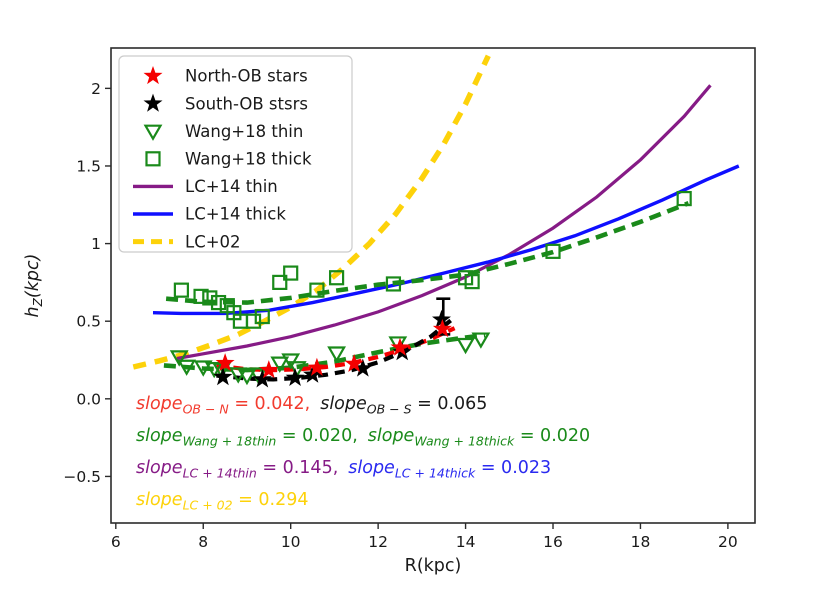  What do you see at coordinates (244, 131) in the screenshot?
I see `legend-label: Wang+18 thin` at bounding box center [244, 131].